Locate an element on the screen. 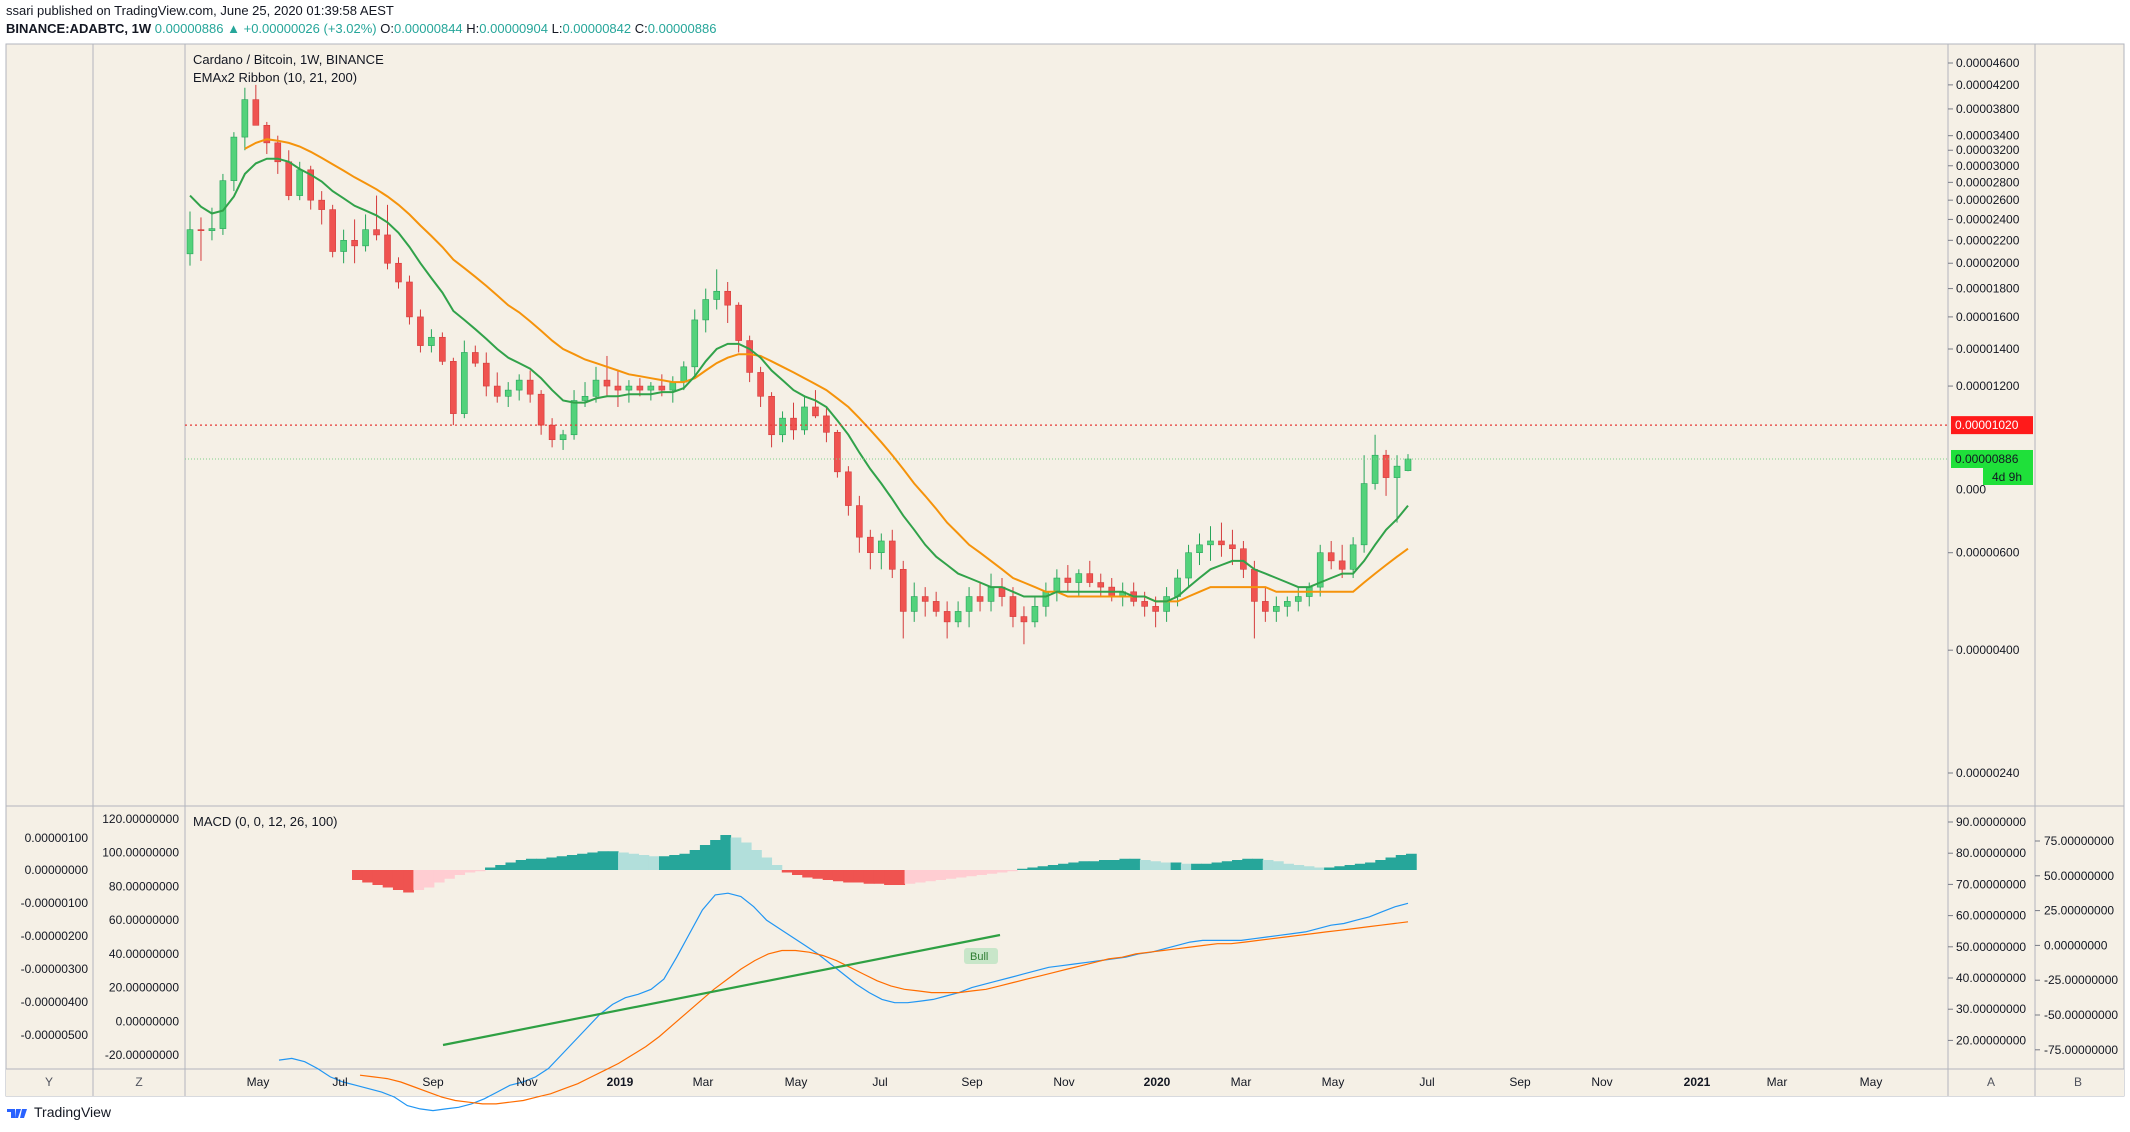 This screenshot has width=2130, height=1132. macd-inner-axis-label: 120.00000000 is located at coordinates (140, 819).